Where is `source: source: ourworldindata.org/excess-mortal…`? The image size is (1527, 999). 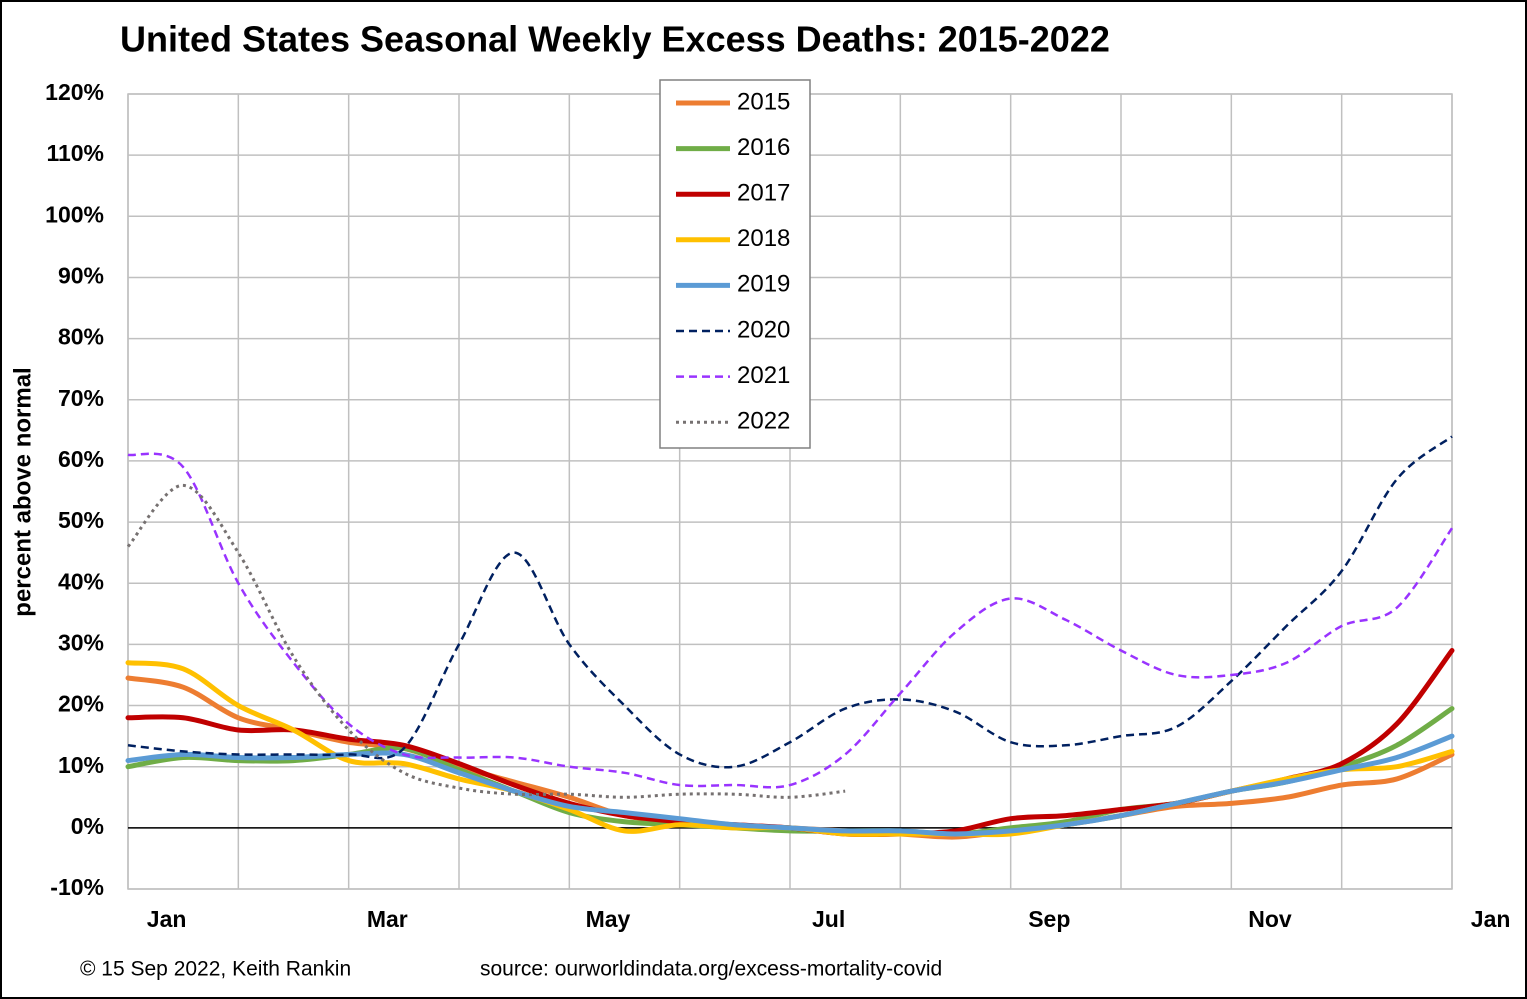
source: source: ourworldindata.org/excess-mortal… is located at coordinates (711, 969).